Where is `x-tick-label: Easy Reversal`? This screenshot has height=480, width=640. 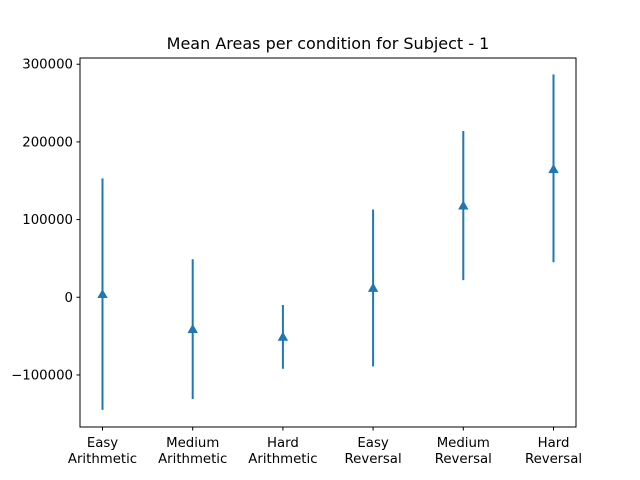 x-tick-label: Easy Reversal is located at coordinates (373, 451).